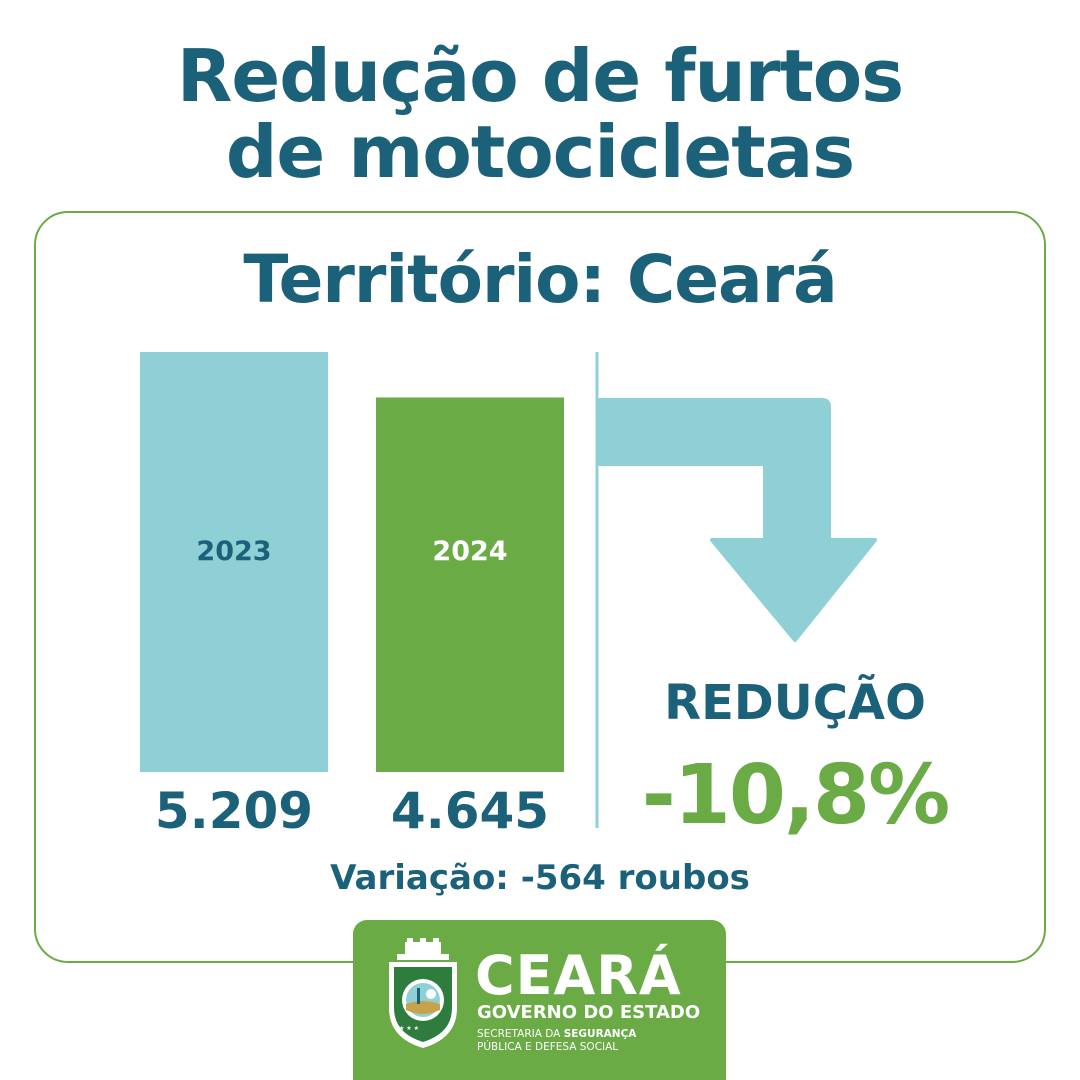  Describe the element at coordinates (233, 551) in the screenshot. I see `bar-category-label: 2023` at that location.